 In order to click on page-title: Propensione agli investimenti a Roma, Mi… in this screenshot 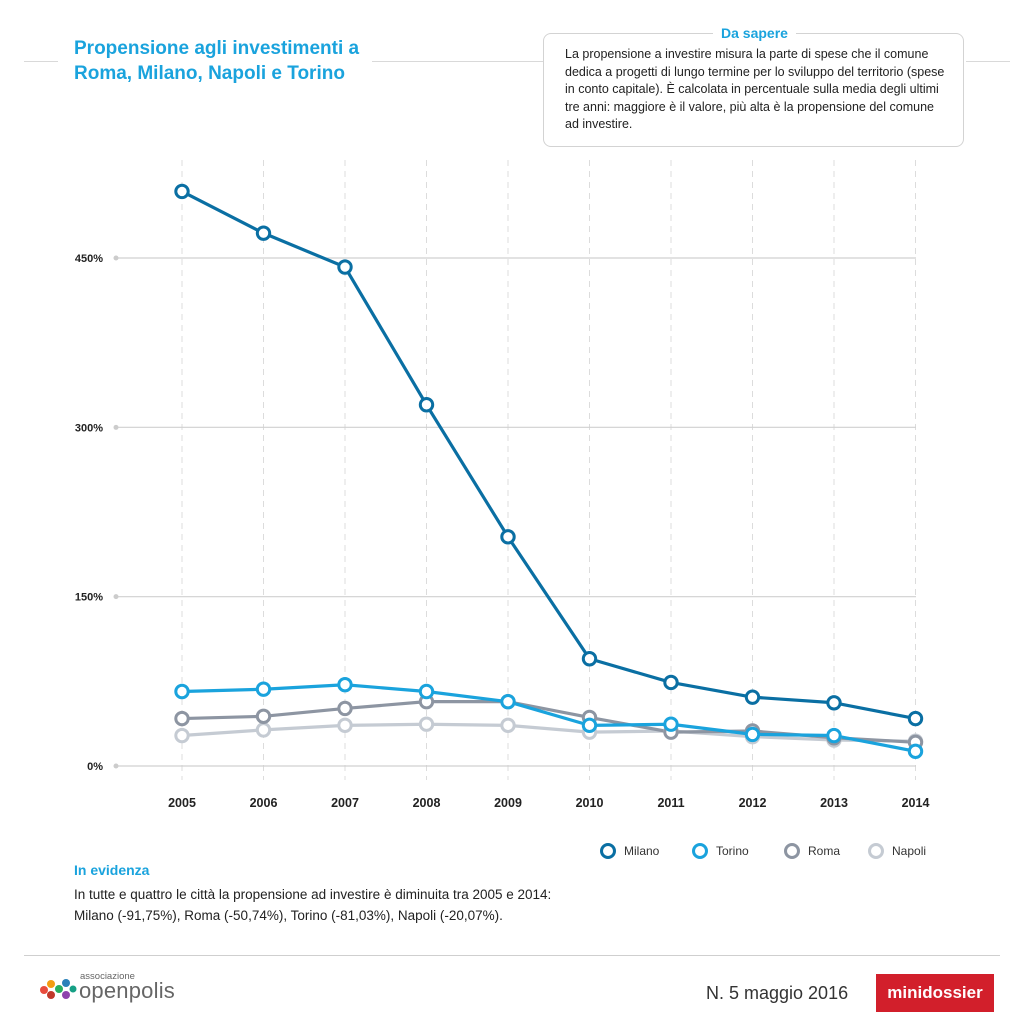, I will do `click(217, 61)`.